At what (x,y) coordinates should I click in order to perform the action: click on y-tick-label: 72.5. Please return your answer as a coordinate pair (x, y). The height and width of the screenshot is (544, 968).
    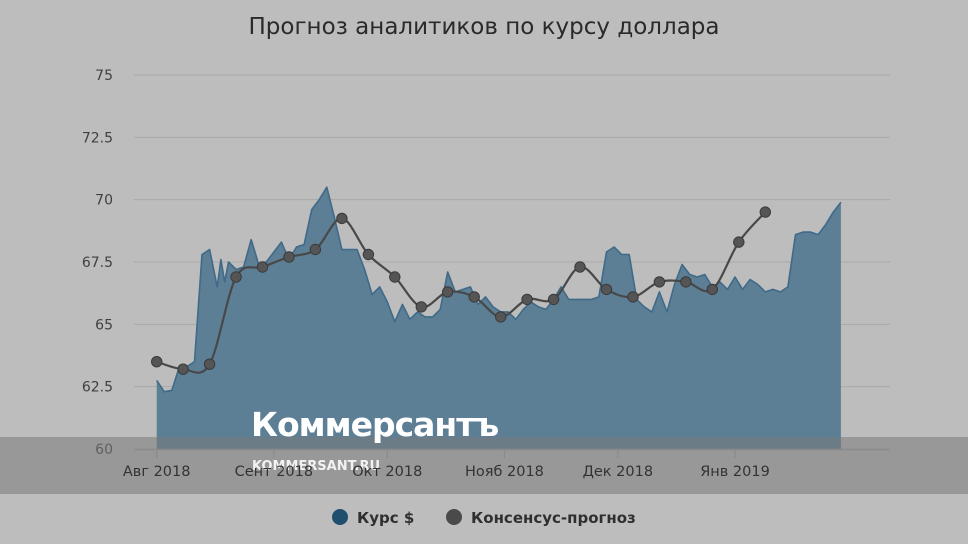
    Looking at the image, I should click on (97, 138).